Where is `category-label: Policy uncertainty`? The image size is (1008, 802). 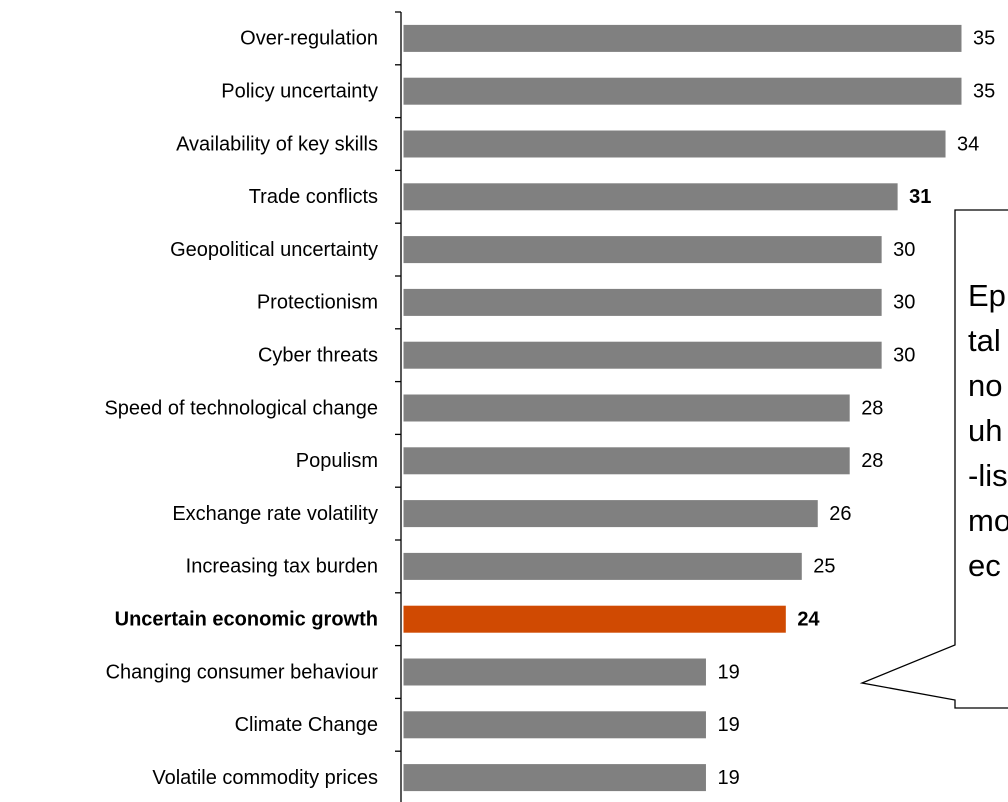 category-label: Policy uncertainty is located at coordinates (299, 91).